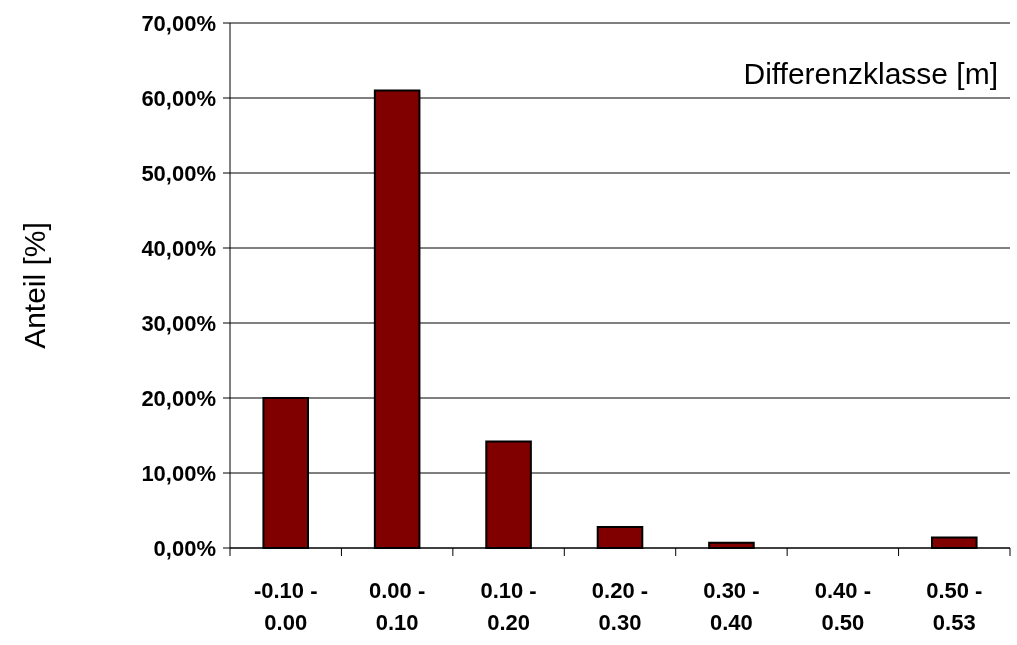 This screenshot has width=1017, height=645. Describe the element at coordinates (178, 98) in the screenshot. I see `y-tick-label: 60,00%` at that location.